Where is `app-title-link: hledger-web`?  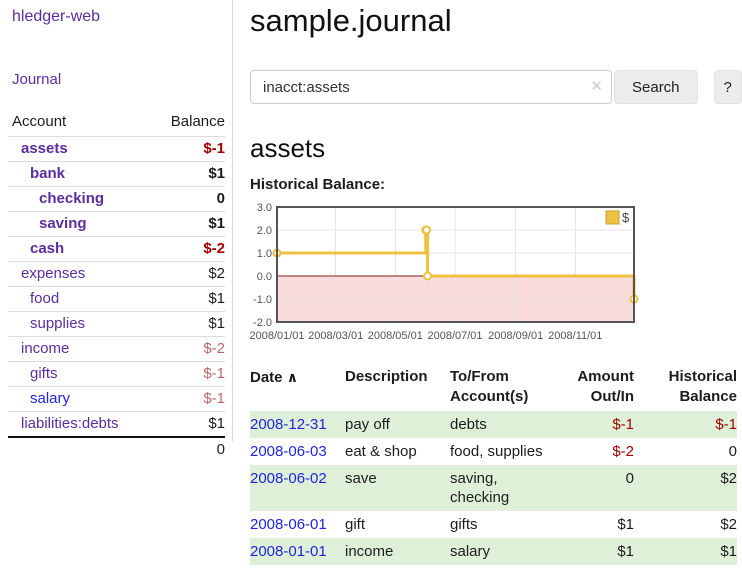 app-title-link: hledger-web is located at coordinates (56, 16).